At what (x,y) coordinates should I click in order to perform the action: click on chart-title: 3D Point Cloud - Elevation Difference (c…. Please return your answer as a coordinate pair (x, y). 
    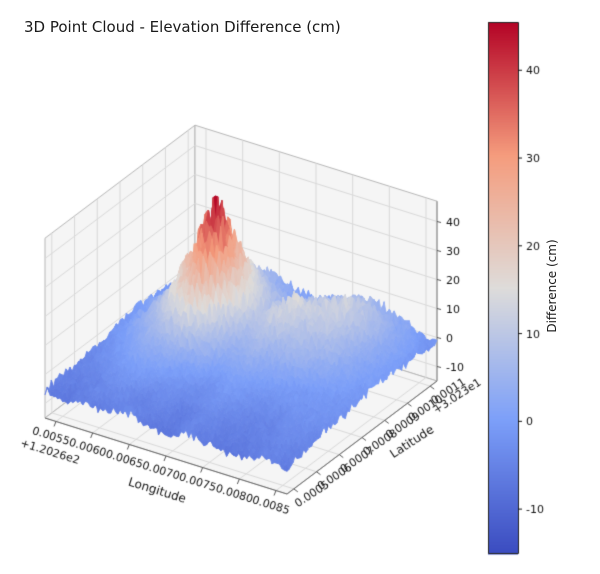
    Looking at the image, I should click on (182, 27).